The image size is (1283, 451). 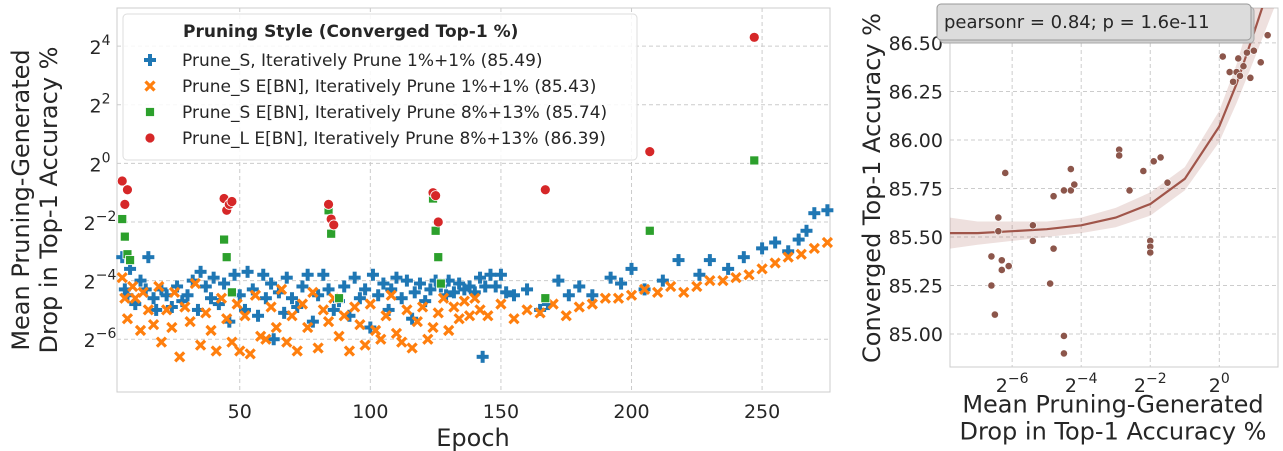 What do you see at coordinates (211, 298) in the screenshot?
I see `left-point-s0-20-v` at bounding box center [211, 298].